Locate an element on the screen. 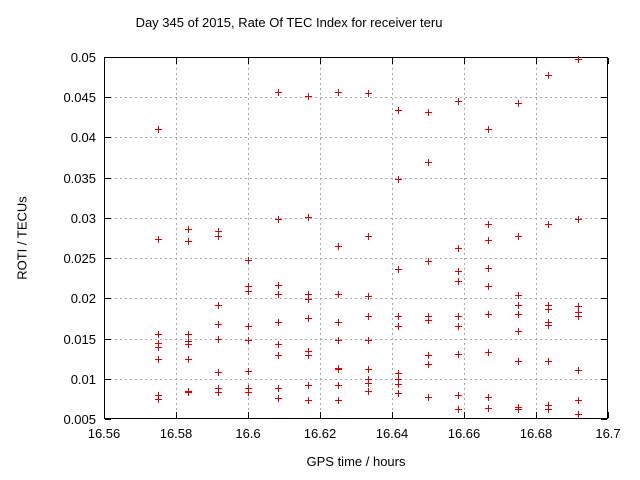 This screenshot has height=480, width=640. x-tick-label: 16.56 is located at coordinates (104, 433).